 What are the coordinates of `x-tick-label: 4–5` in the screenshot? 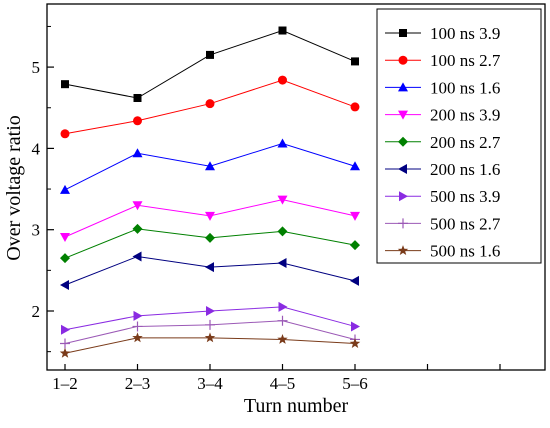 It's located at (283, 383).